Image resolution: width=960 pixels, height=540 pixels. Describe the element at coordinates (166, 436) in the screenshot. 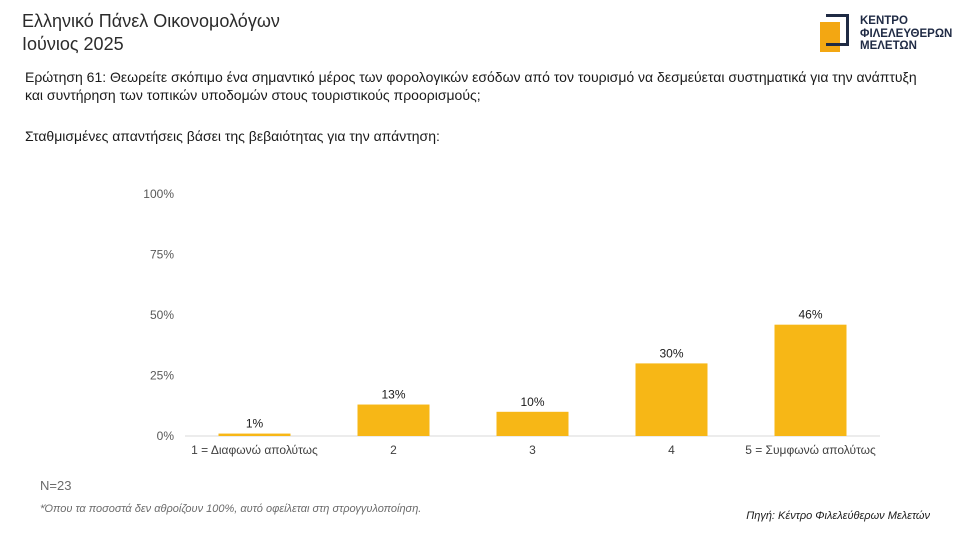

I see `y-tick-label: 0%` at that location.